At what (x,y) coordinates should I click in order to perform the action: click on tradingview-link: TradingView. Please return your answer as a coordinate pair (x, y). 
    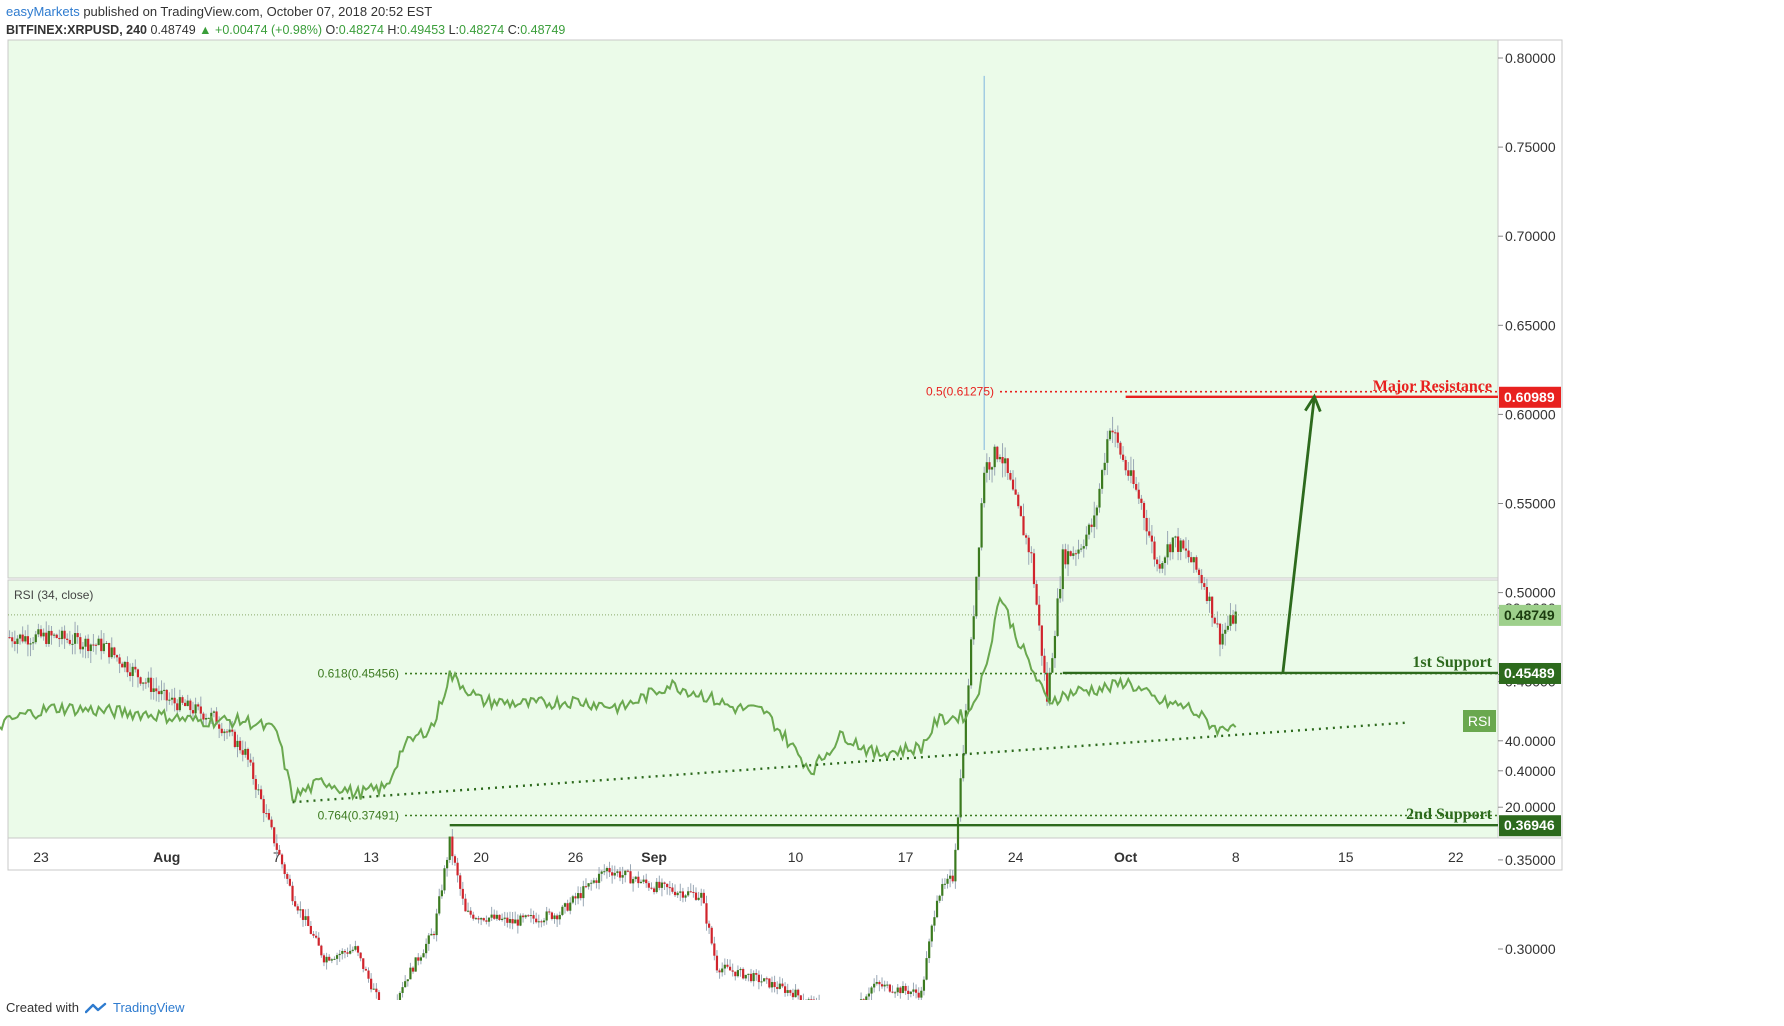
    Looking at the image, I should click on (148, 1007).